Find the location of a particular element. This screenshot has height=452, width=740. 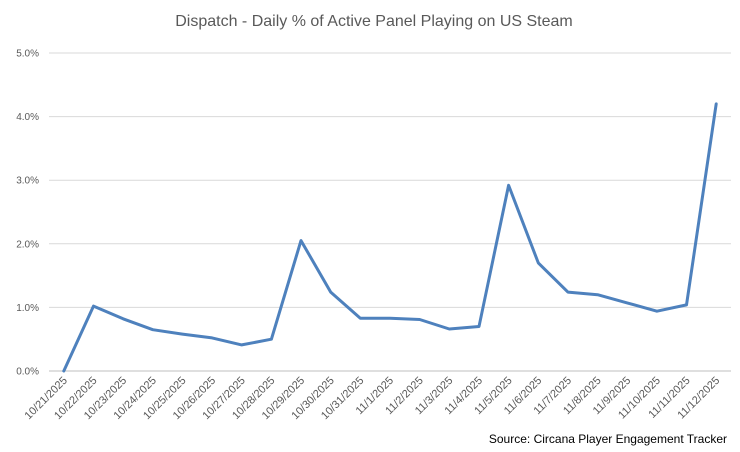

y-tick-label: 4.0% is located at coordinates (27, 117).